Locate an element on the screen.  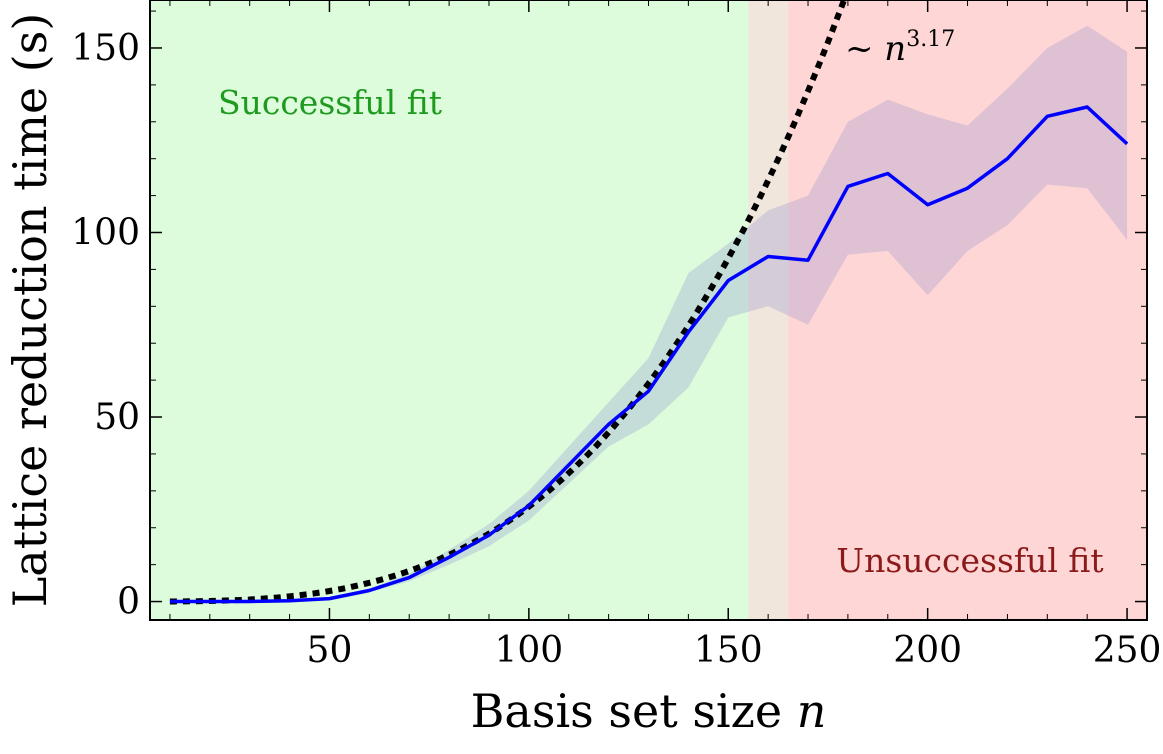
y-tick-label: 0 is located at coordinates (128, 602).